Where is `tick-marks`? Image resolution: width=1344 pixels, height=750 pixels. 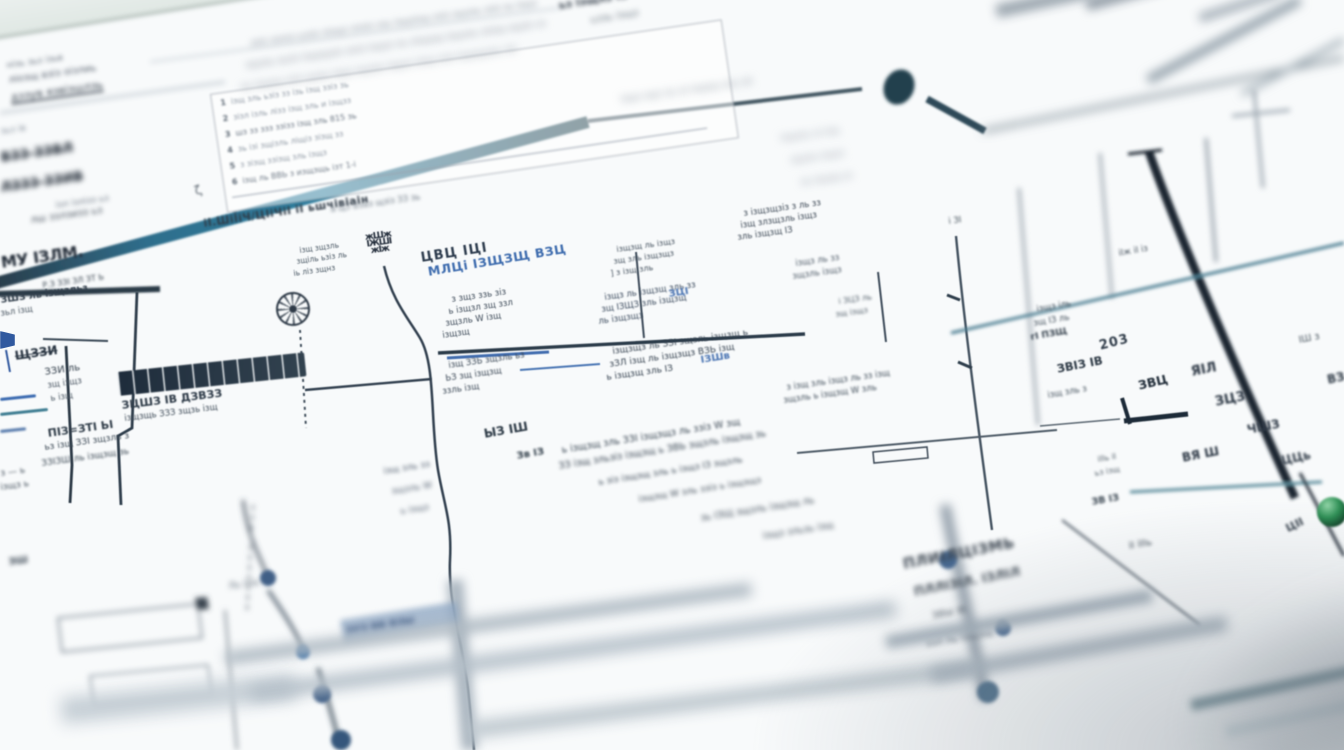 tick-marks is located at coordinates (959, 331).